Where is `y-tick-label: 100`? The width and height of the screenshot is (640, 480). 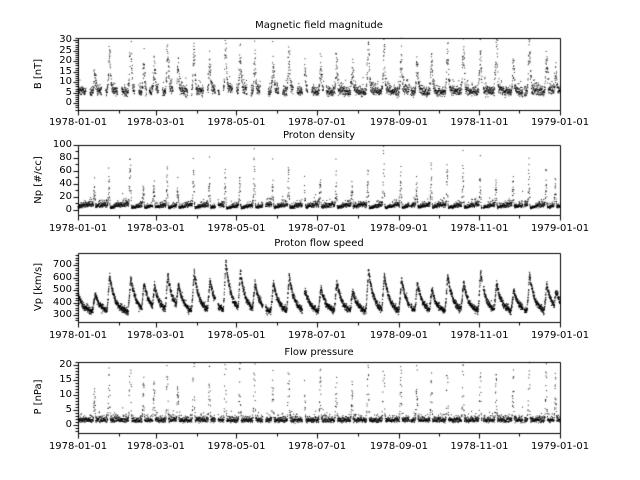
y-tick-label: 100 is located at coordinates (62, 144).